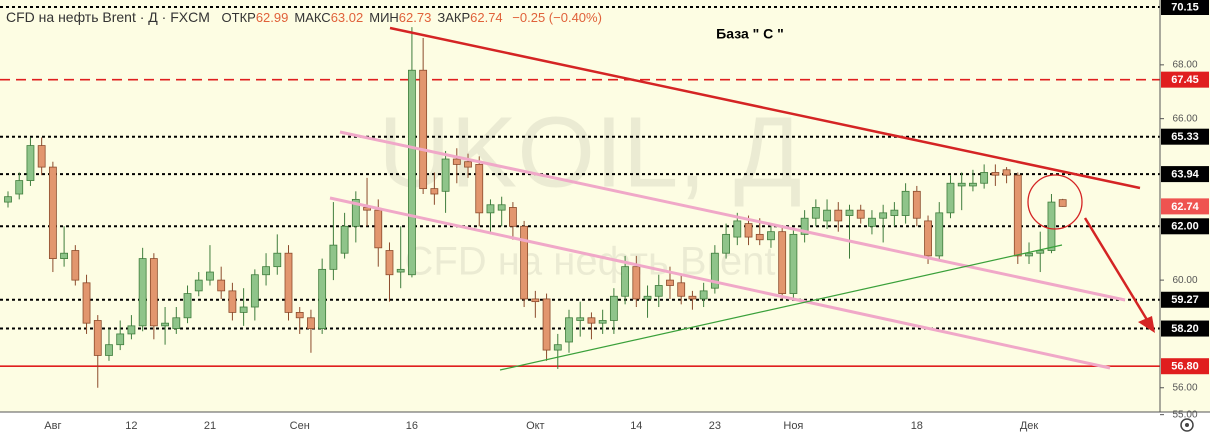 Image resolution: width=1210 pixels, height=436 pixels. What do you see at coordinates (415, 17) in the screenshot?
I see `stat-value: 62.73` at bounding box center [415, 17].